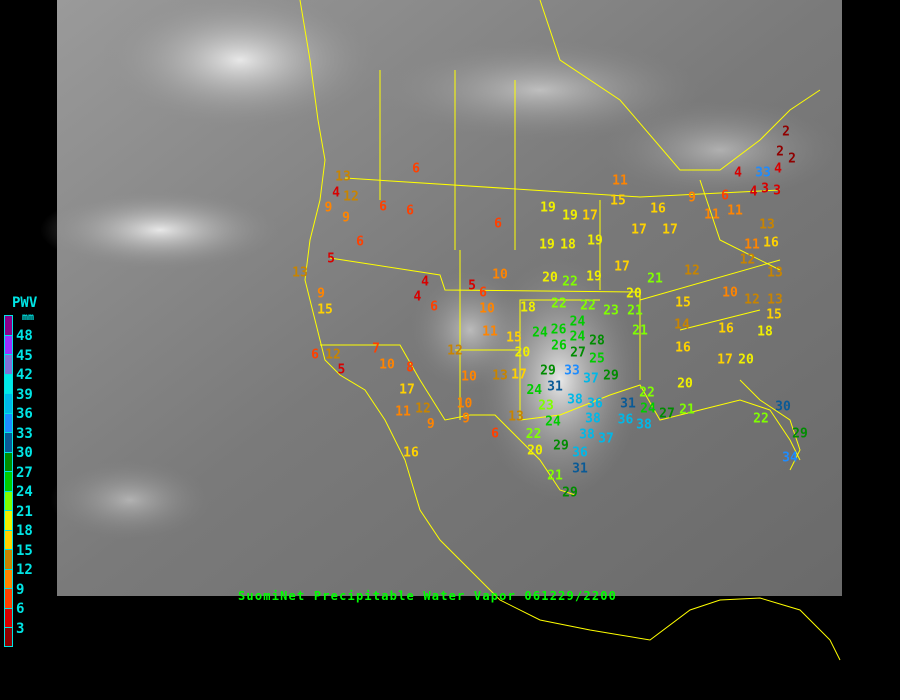  What do you see at coordinates (28, 317) in the screenshot?
I see `legend-unit: mm` at bounding box center [28, 317].